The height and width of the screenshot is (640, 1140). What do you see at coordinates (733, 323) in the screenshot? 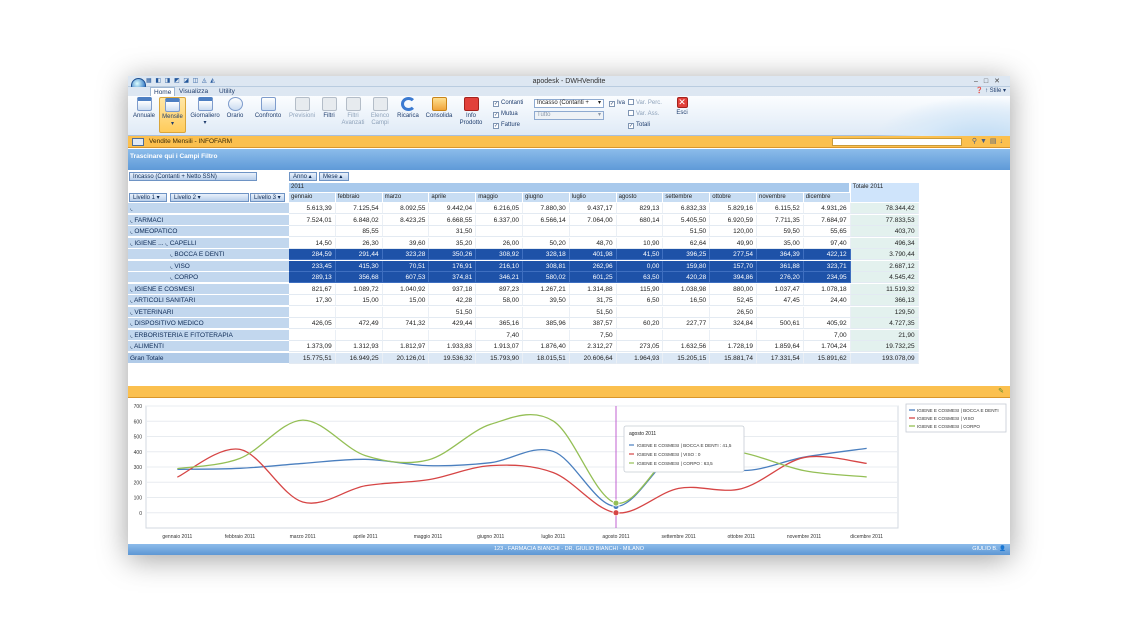
I see `table-cell: 324,84` at bounding box center [733, 323].